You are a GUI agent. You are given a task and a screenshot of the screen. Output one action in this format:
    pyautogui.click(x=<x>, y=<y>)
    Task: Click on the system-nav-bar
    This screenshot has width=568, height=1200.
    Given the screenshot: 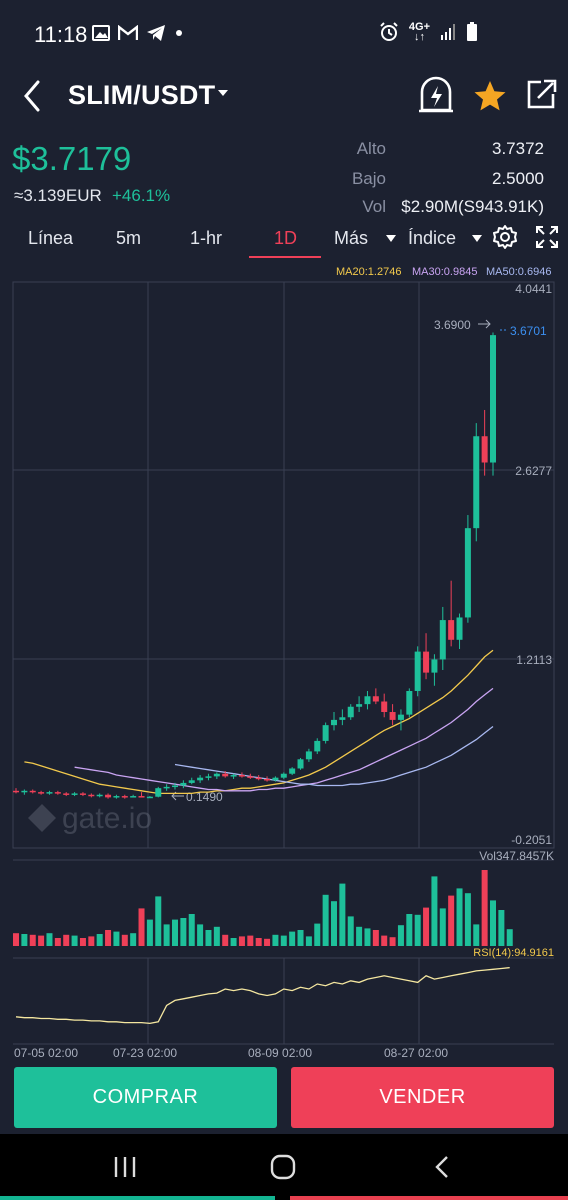 What is the action you would take?
    pyautogui.click(x=284, y=1167)
    